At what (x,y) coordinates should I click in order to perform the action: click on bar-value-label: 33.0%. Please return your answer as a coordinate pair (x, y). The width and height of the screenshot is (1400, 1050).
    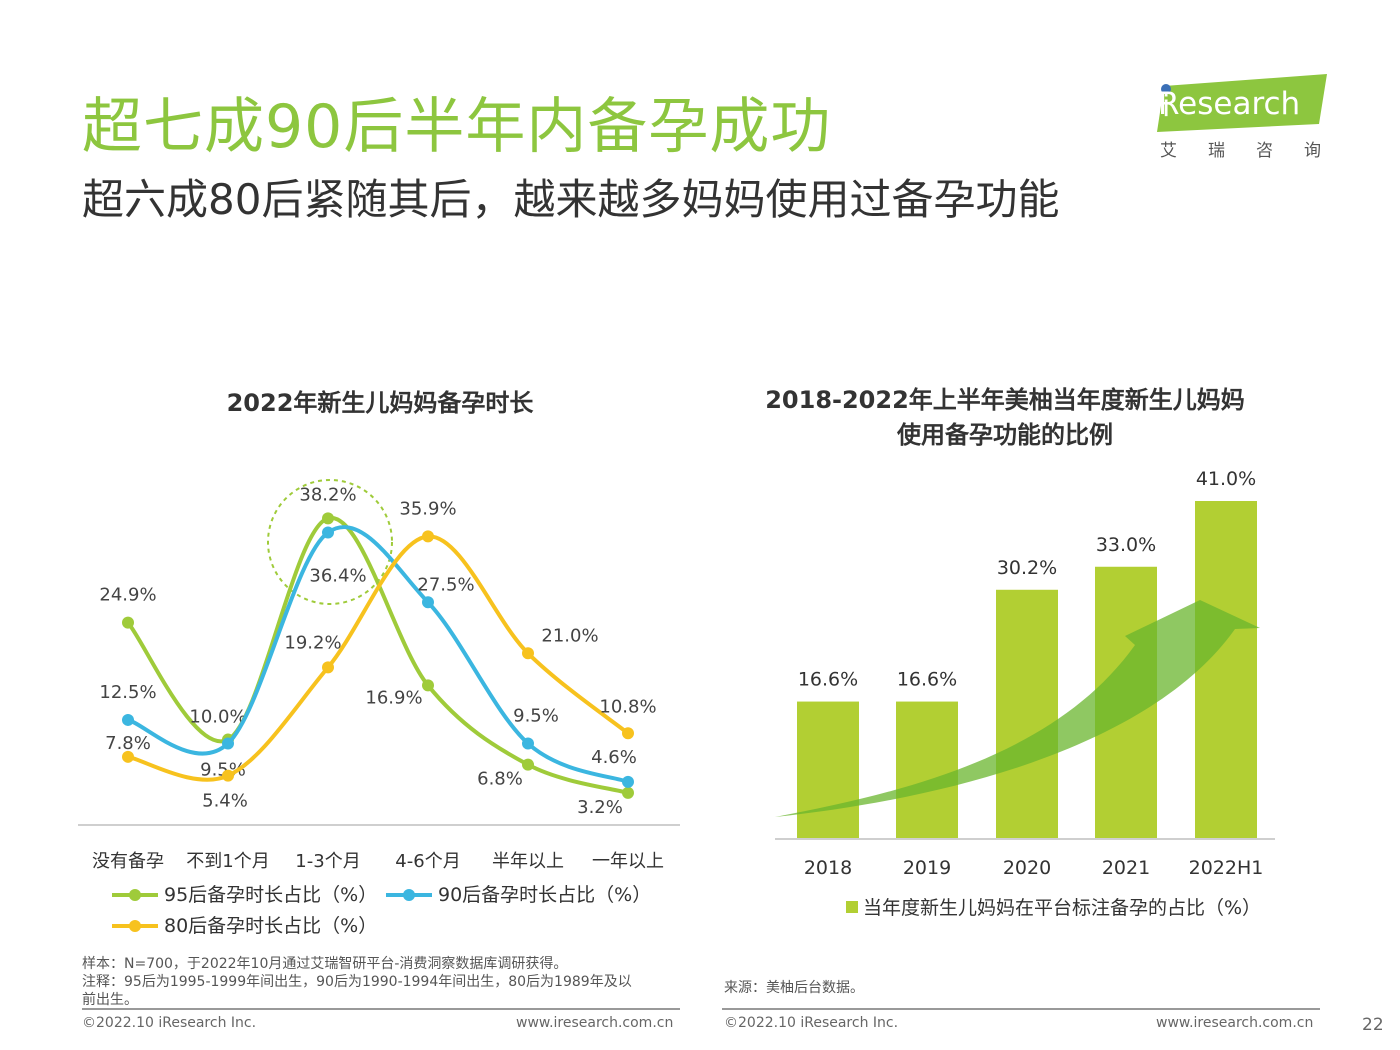
    Looking at the image, I should click on (1126, 545).